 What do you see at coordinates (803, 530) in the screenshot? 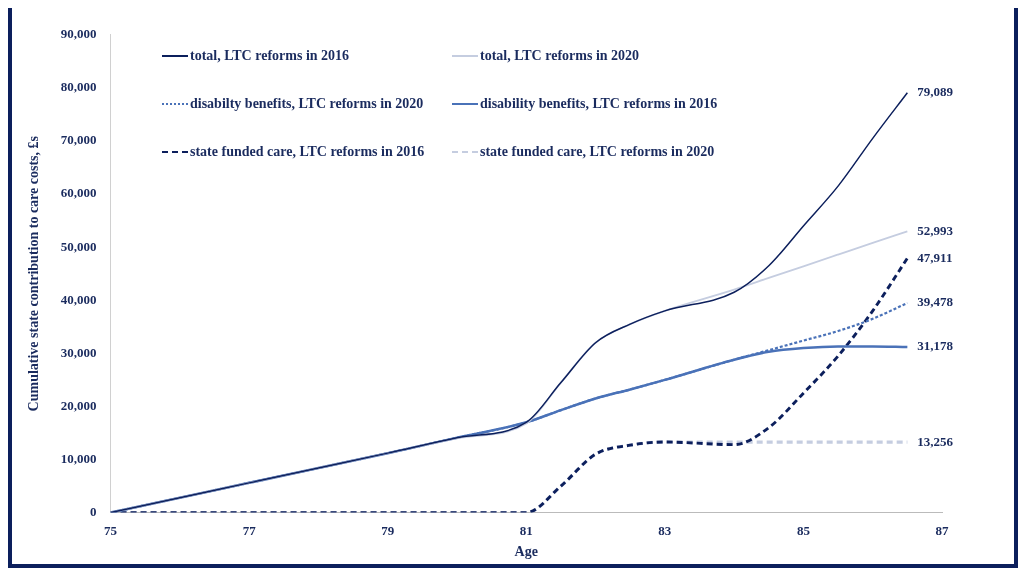
I see `x-tick-label: 85` at bounding box center [803, 530].